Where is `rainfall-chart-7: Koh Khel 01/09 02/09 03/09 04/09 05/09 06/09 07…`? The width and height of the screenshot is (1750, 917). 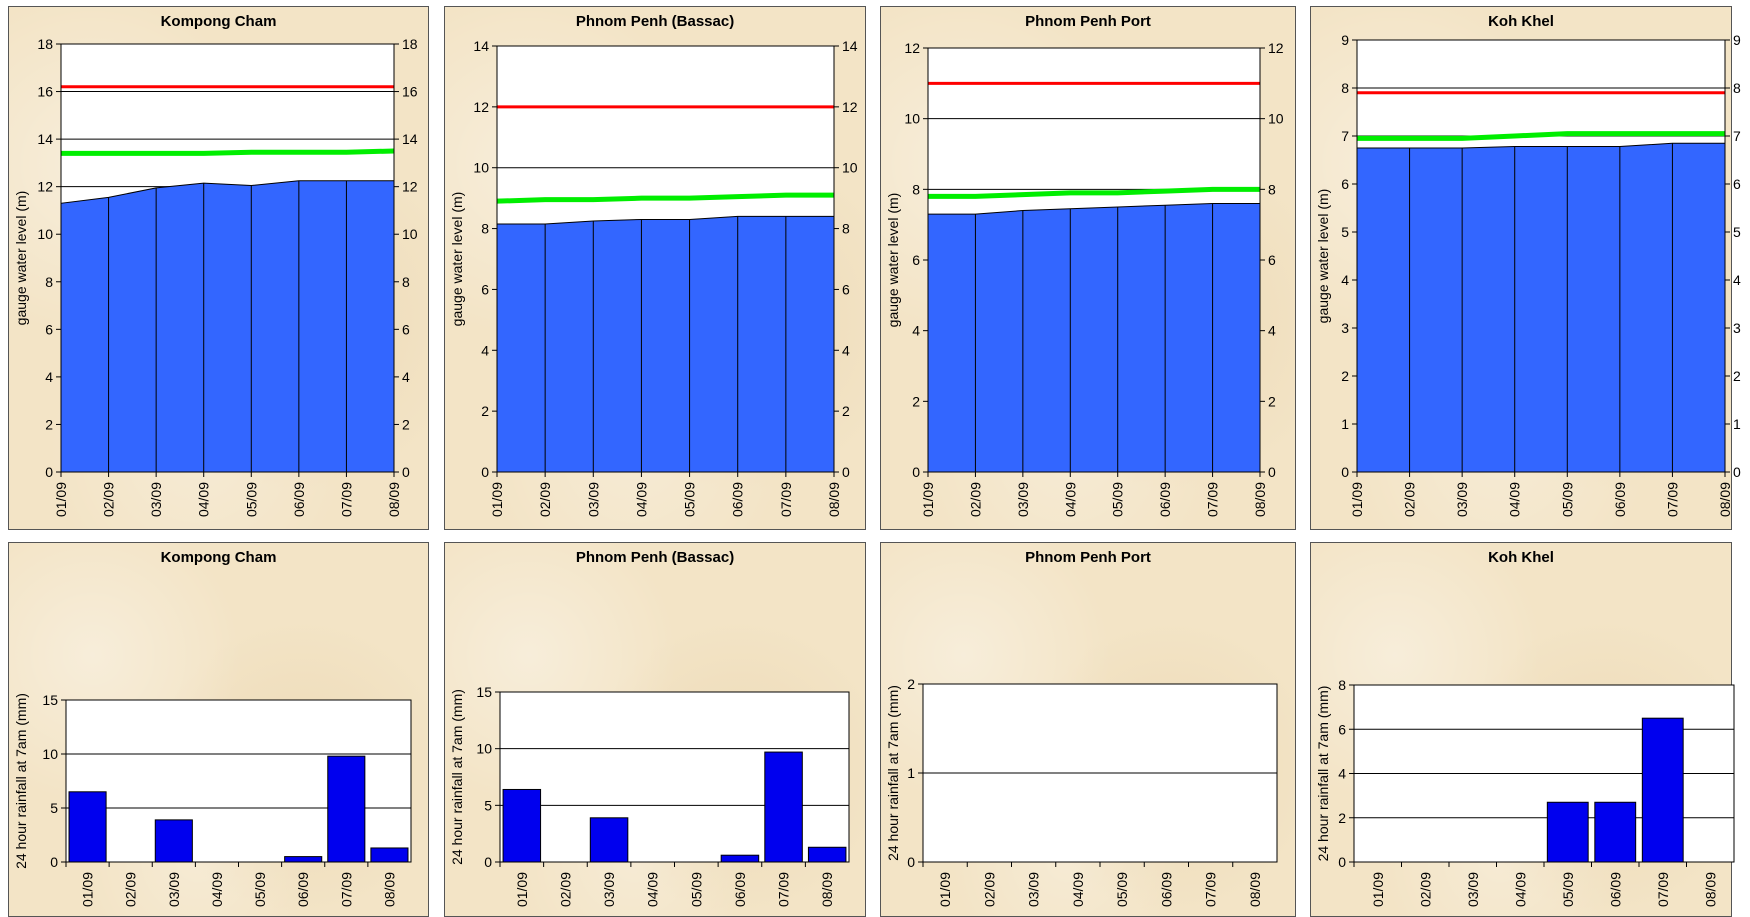 rainfall-chart-7: Koh Khel 01/09 02/09 03/09 04/09 05/09 06/09 07… is located at coordinates (1522, 729).